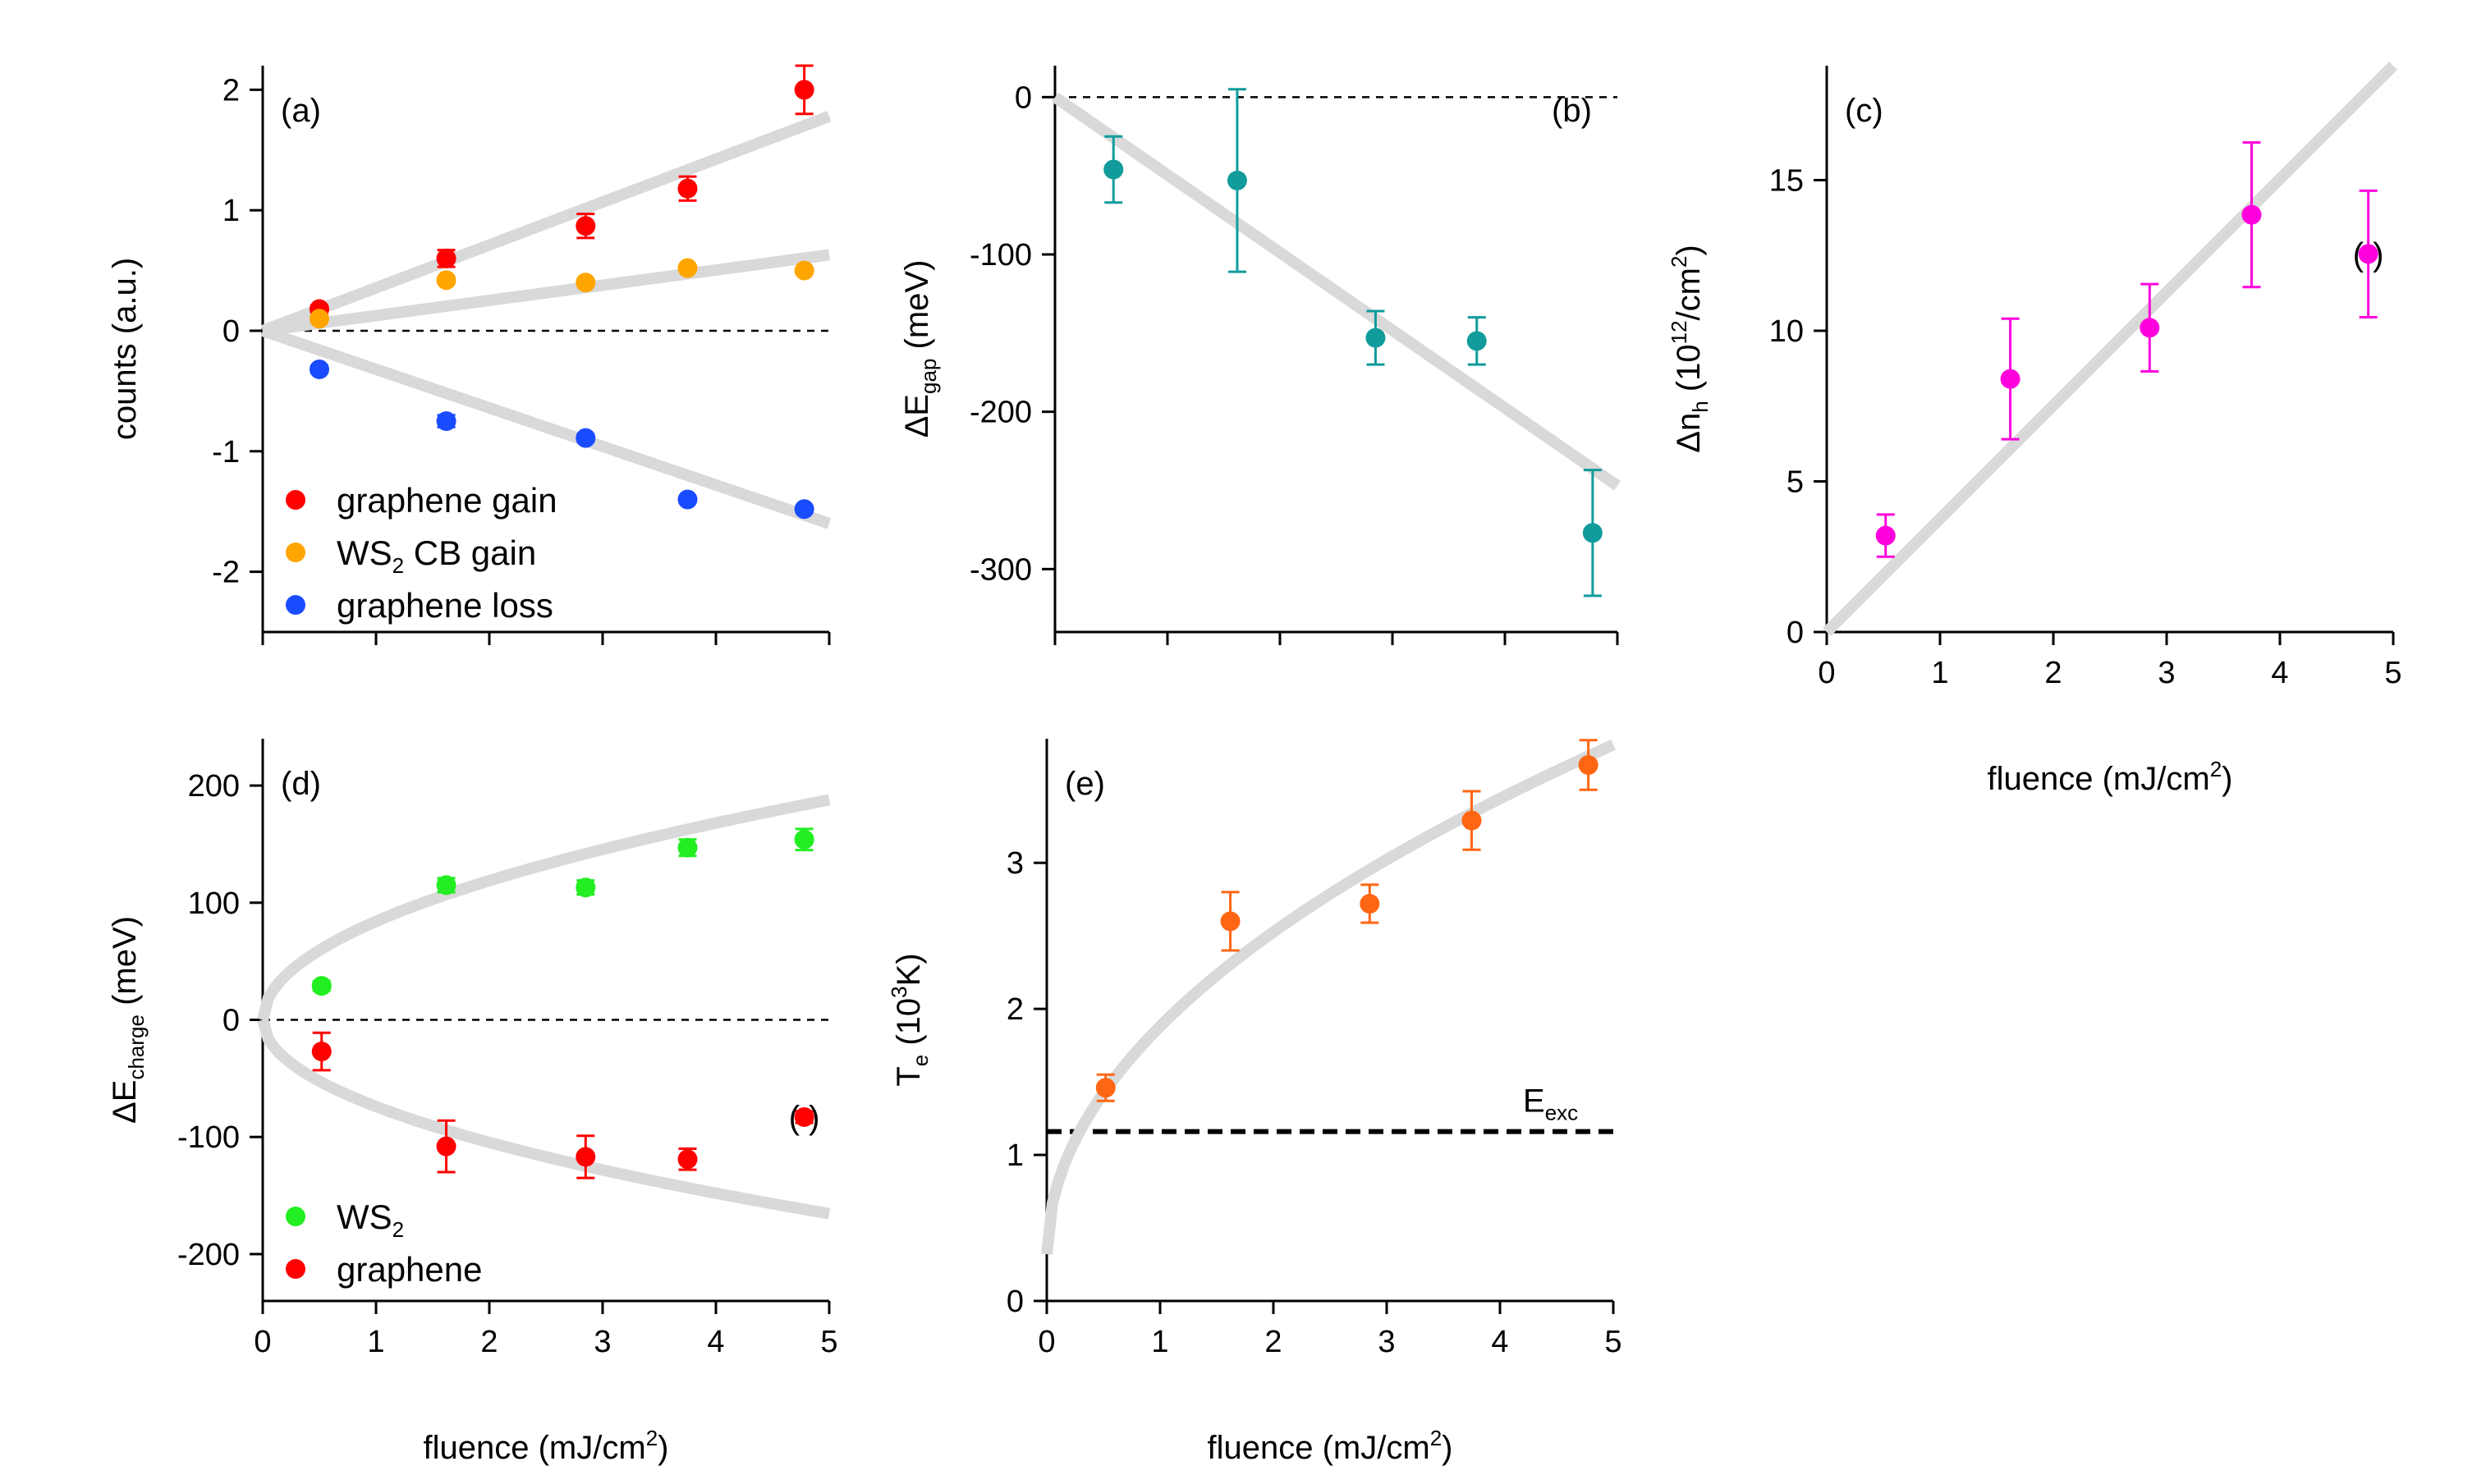  What do you see at coordinates (436, 556) in the screenshot?
I see `legend-label: WS2 CB gain` at bounding box center [436, 556].